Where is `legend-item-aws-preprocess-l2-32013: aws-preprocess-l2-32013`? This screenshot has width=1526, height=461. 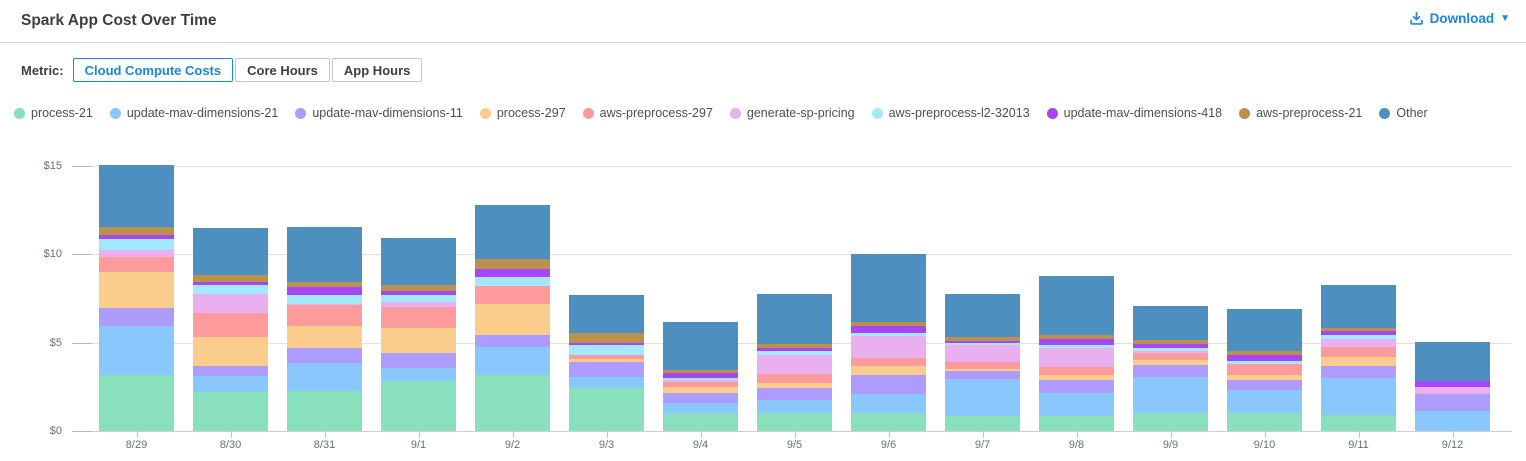 legend-item-aws-preprocess-l2-32013: aws-preprocess-l2-32013 is located at coordinates (950, 113).